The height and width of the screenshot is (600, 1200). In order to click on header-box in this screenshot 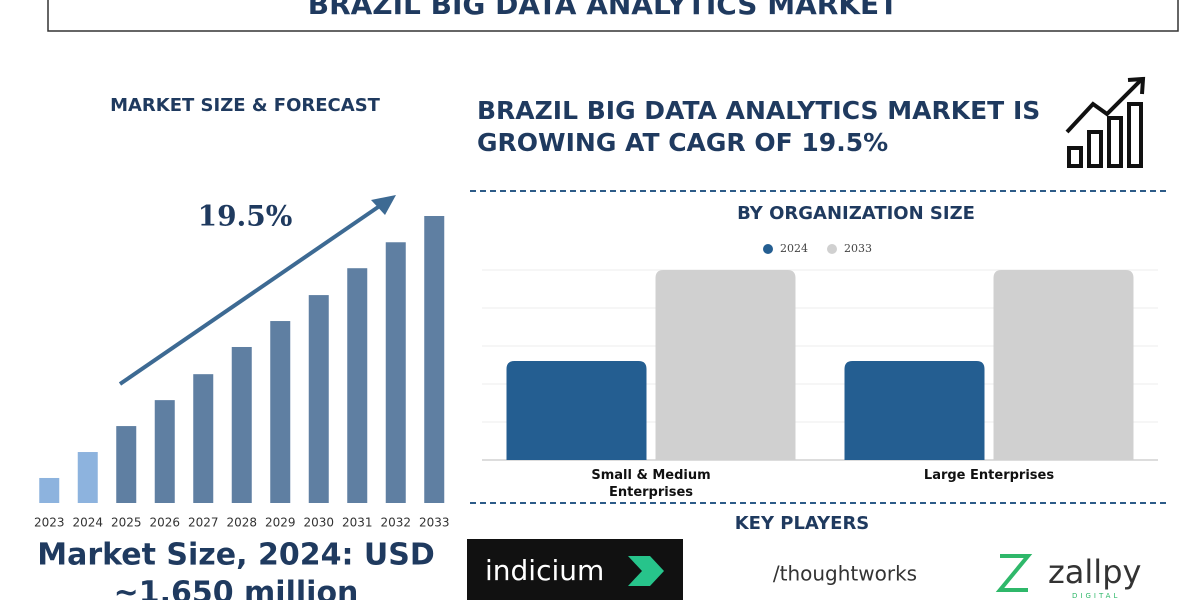, I will do `click(613, 16)`.